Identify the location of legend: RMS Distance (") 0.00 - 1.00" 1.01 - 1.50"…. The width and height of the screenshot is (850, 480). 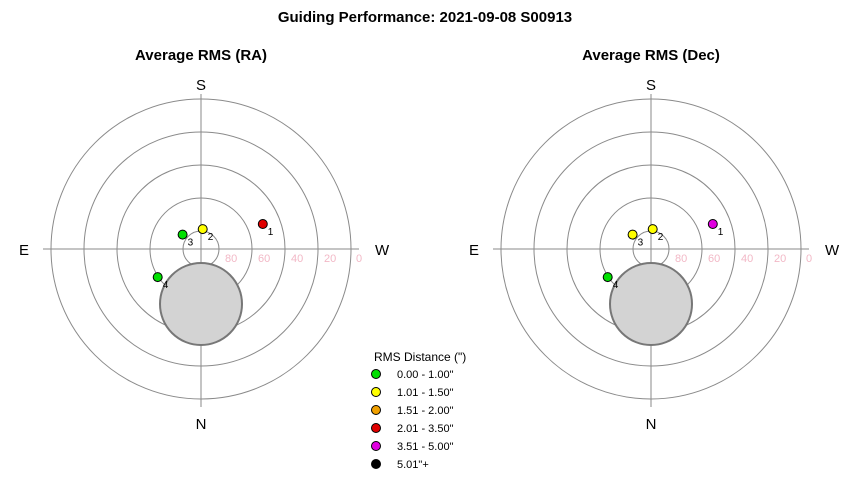
(418, 410).